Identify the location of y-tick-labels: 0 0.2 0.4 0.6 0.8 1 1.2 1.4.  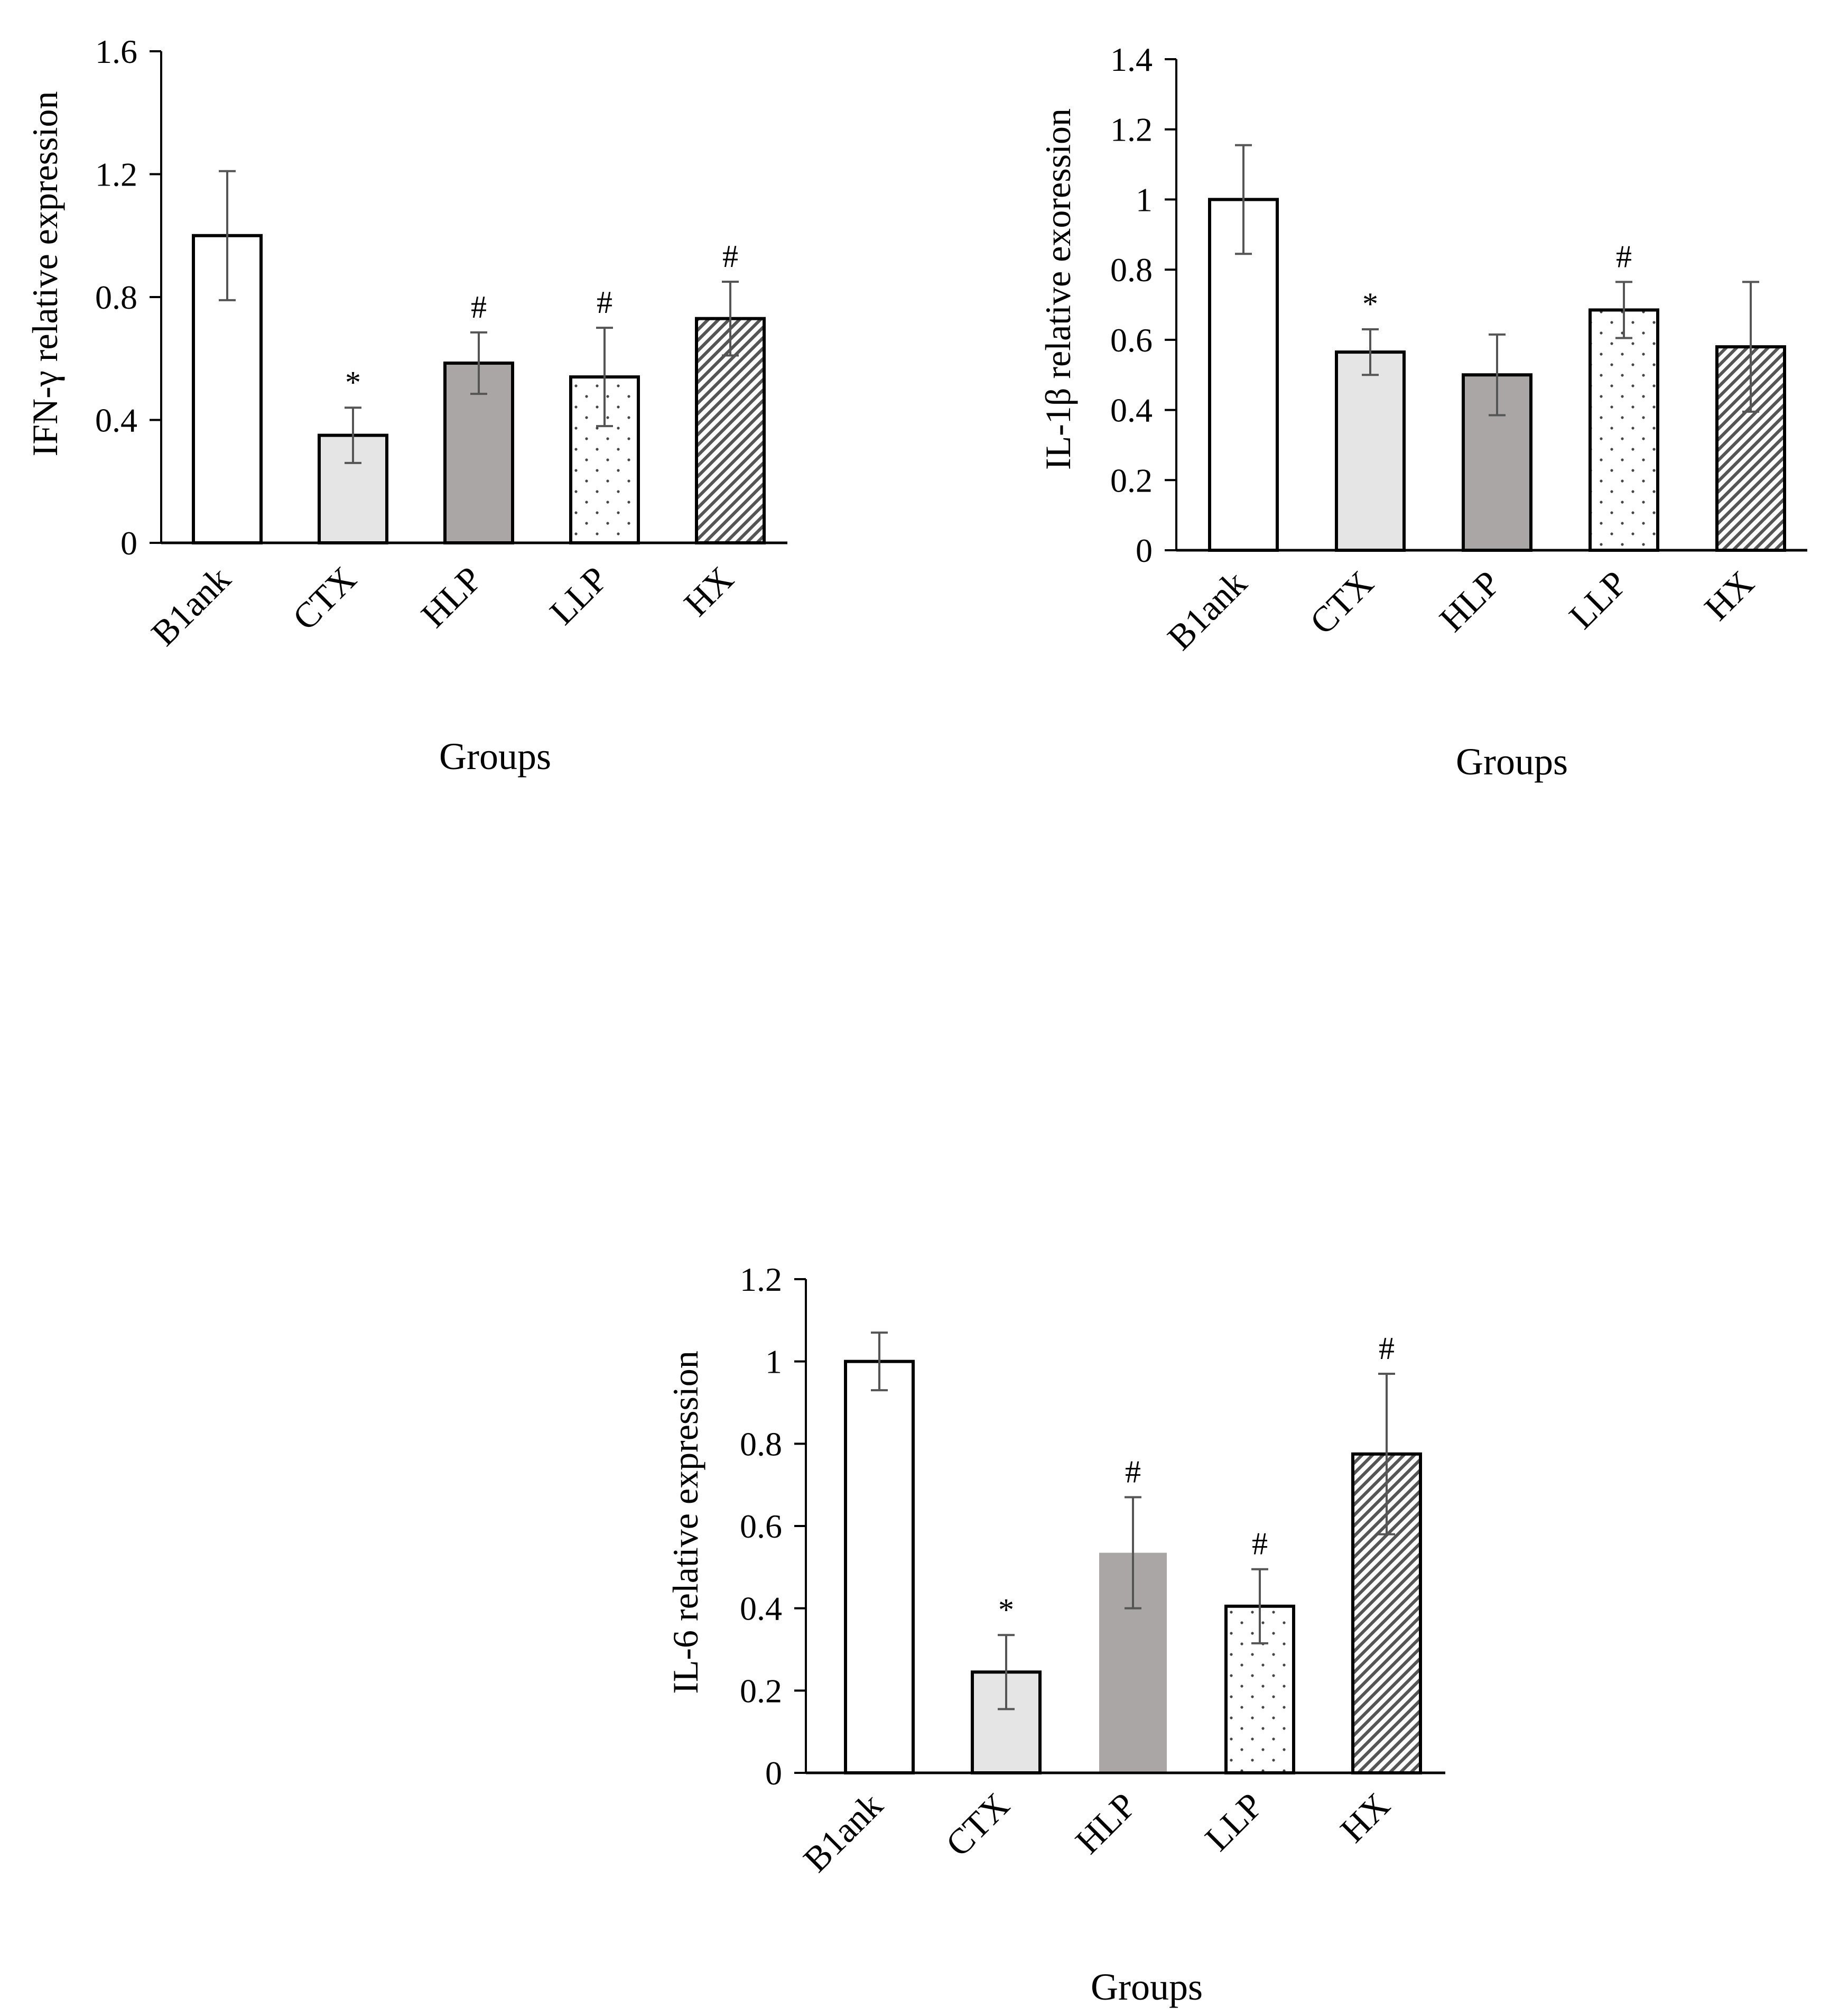
(1131, 305).